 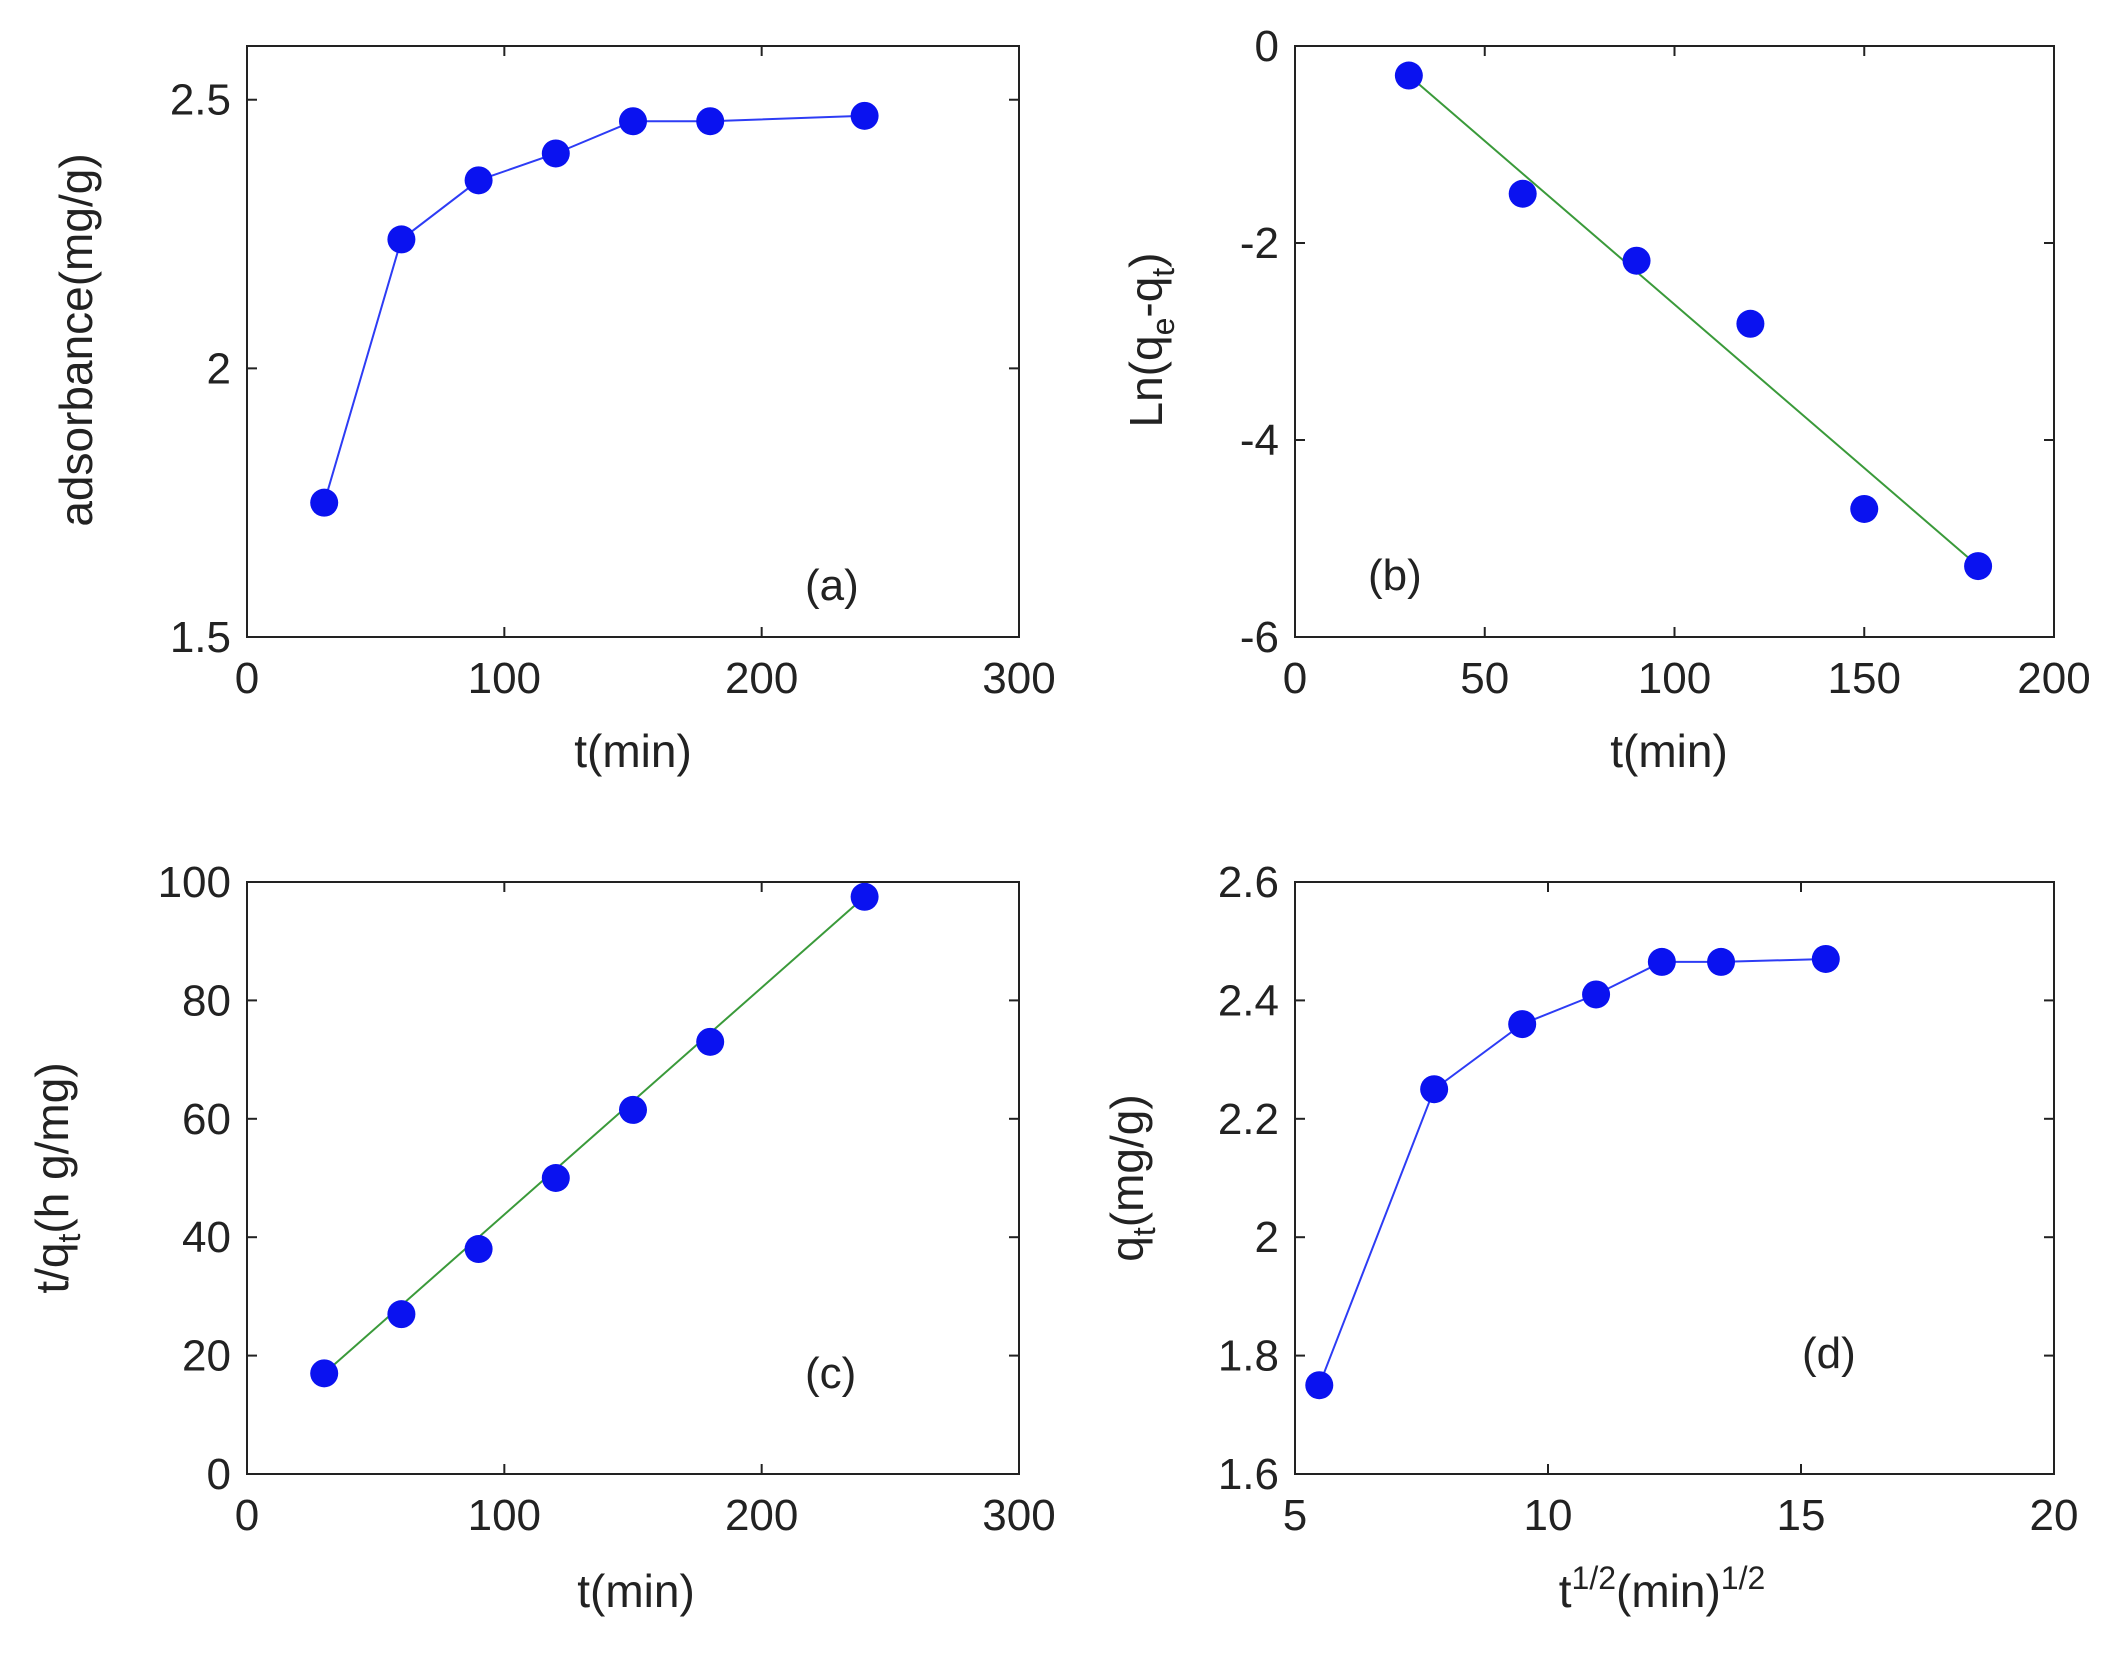 I want to click on panel-b-x-tick-label: 150, so click(x=1864, y=678).